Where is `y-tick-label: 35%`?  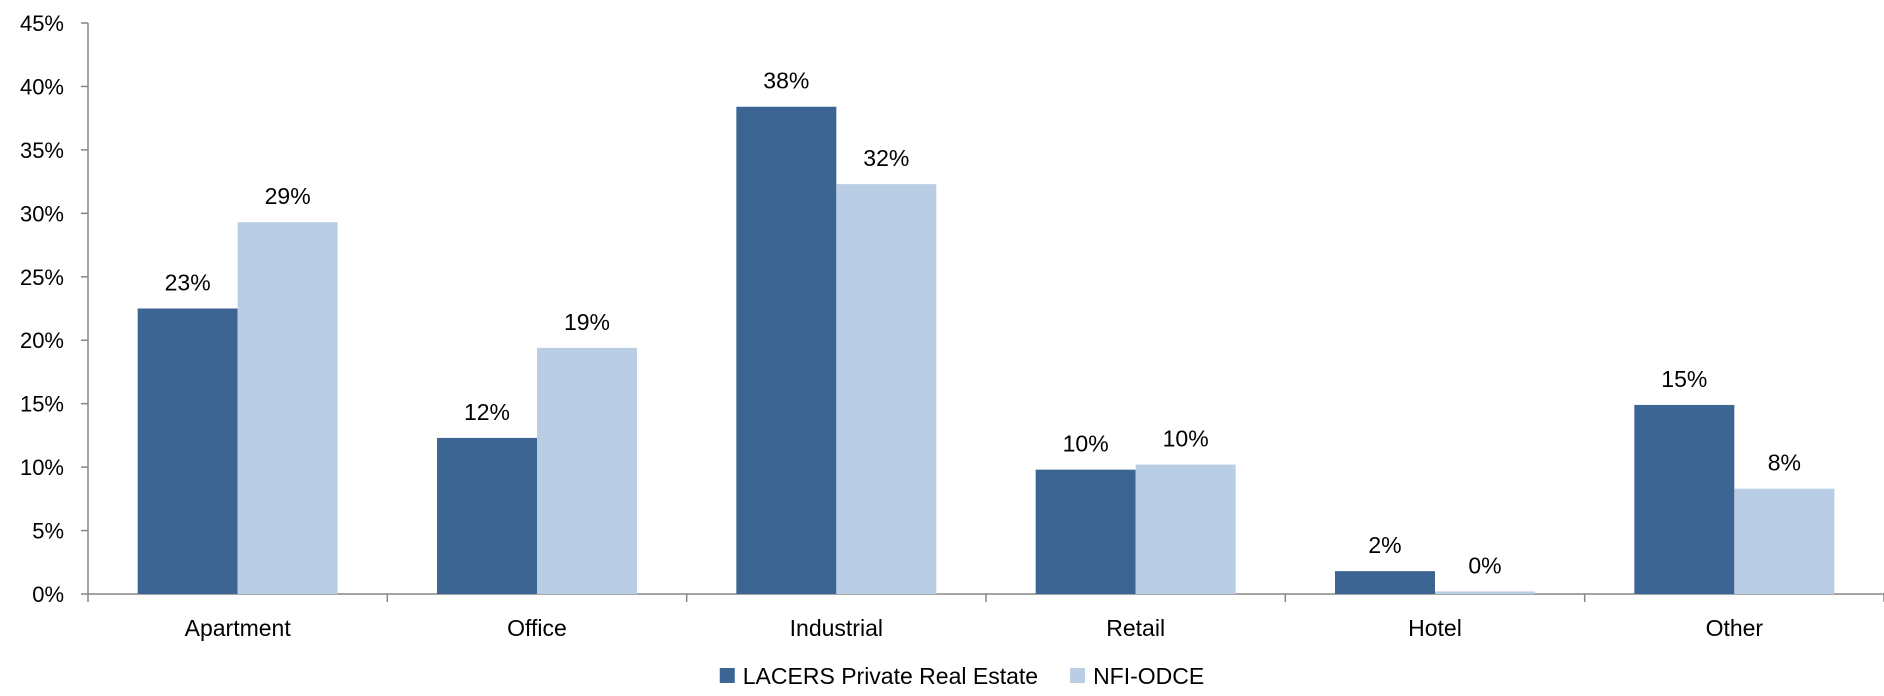
y-tick-label: 35% is located at coordinates (42, 150).